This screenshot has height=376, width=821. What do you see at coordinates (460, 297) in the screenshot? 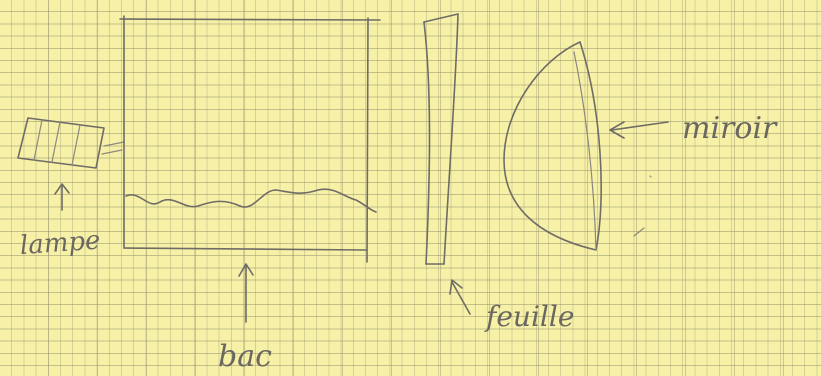
I see `sheet-arrow` at bounding box center [460, 297].